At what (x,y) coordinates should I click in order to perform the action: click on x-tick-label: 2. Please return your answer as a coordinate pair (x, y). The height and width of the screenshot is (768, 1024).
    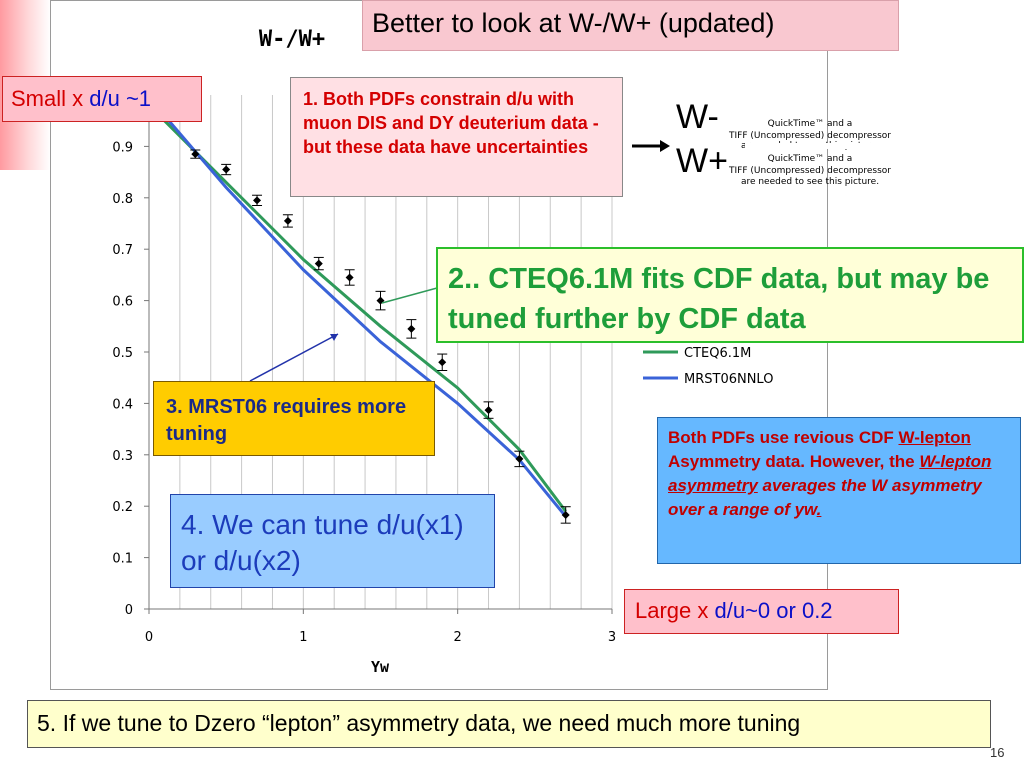
    Looking at the image, I should click on (458, 637).